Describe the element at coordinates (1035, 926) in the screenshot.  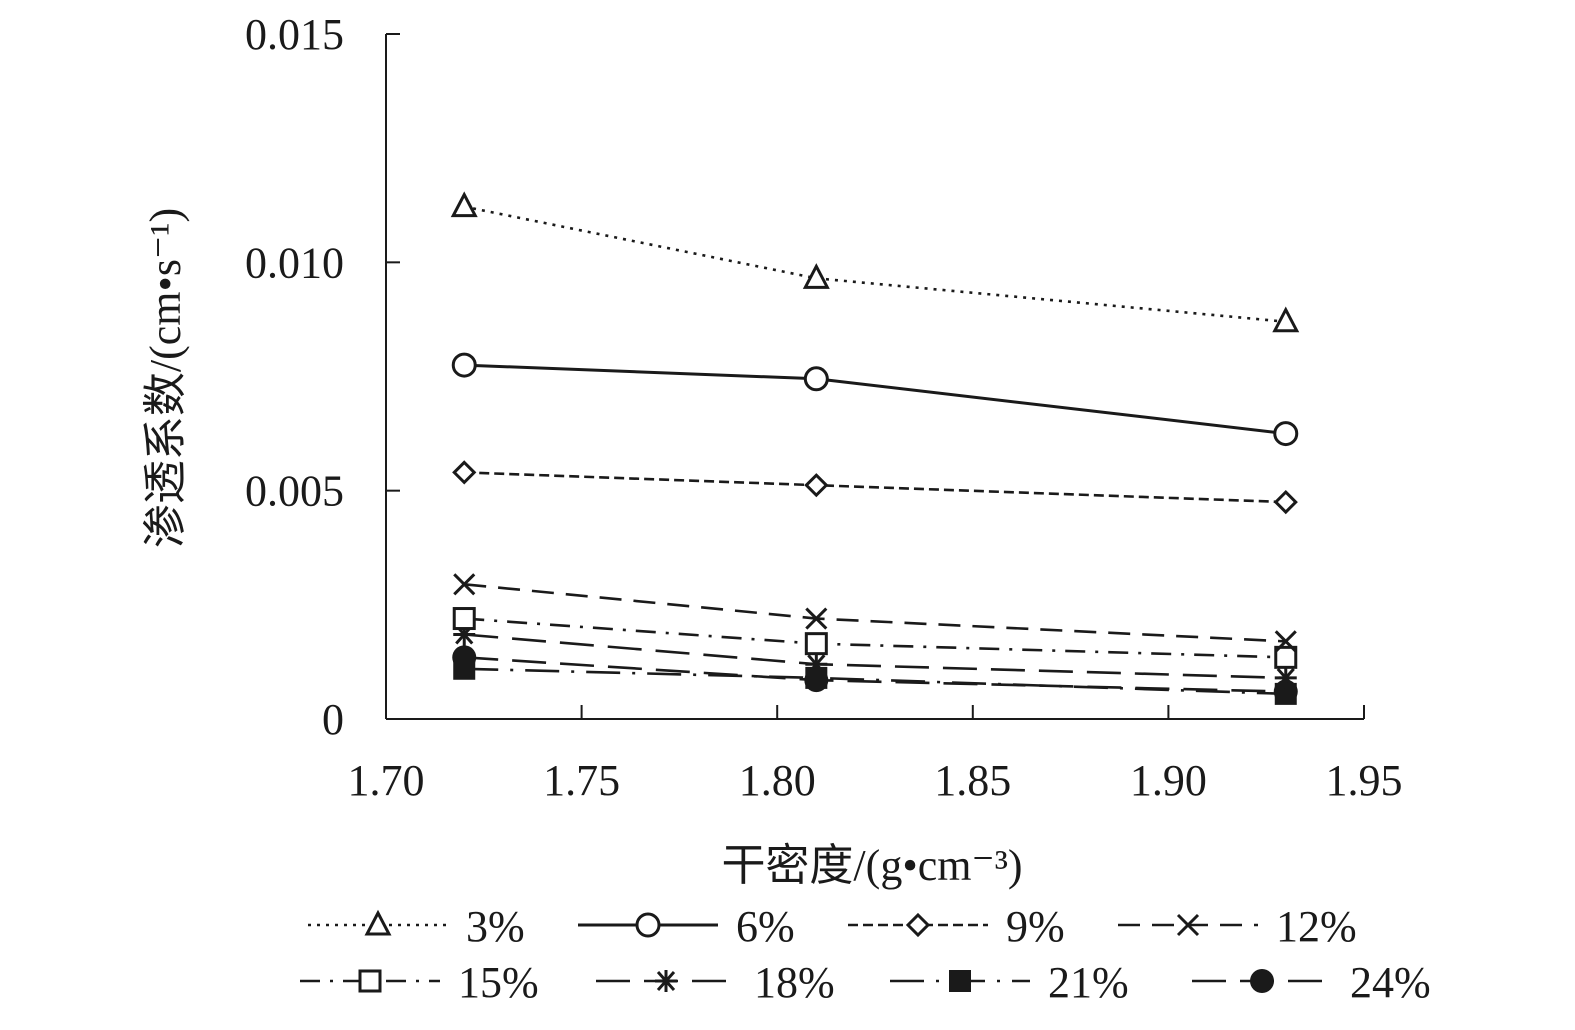
I see `legend-label: 9%` at that location.